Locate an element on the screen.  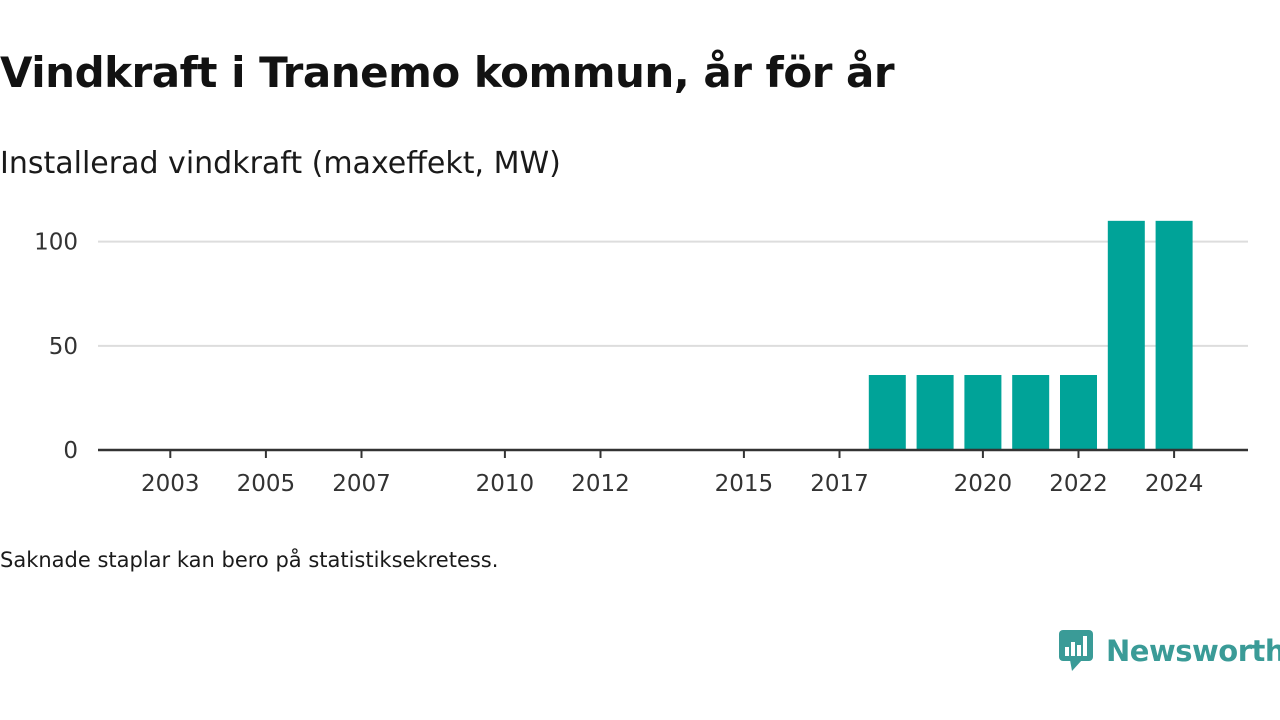
chart-subtitle: Installerad vindkraft (maxeffekt, MW) is located at coordinates (280, 163).